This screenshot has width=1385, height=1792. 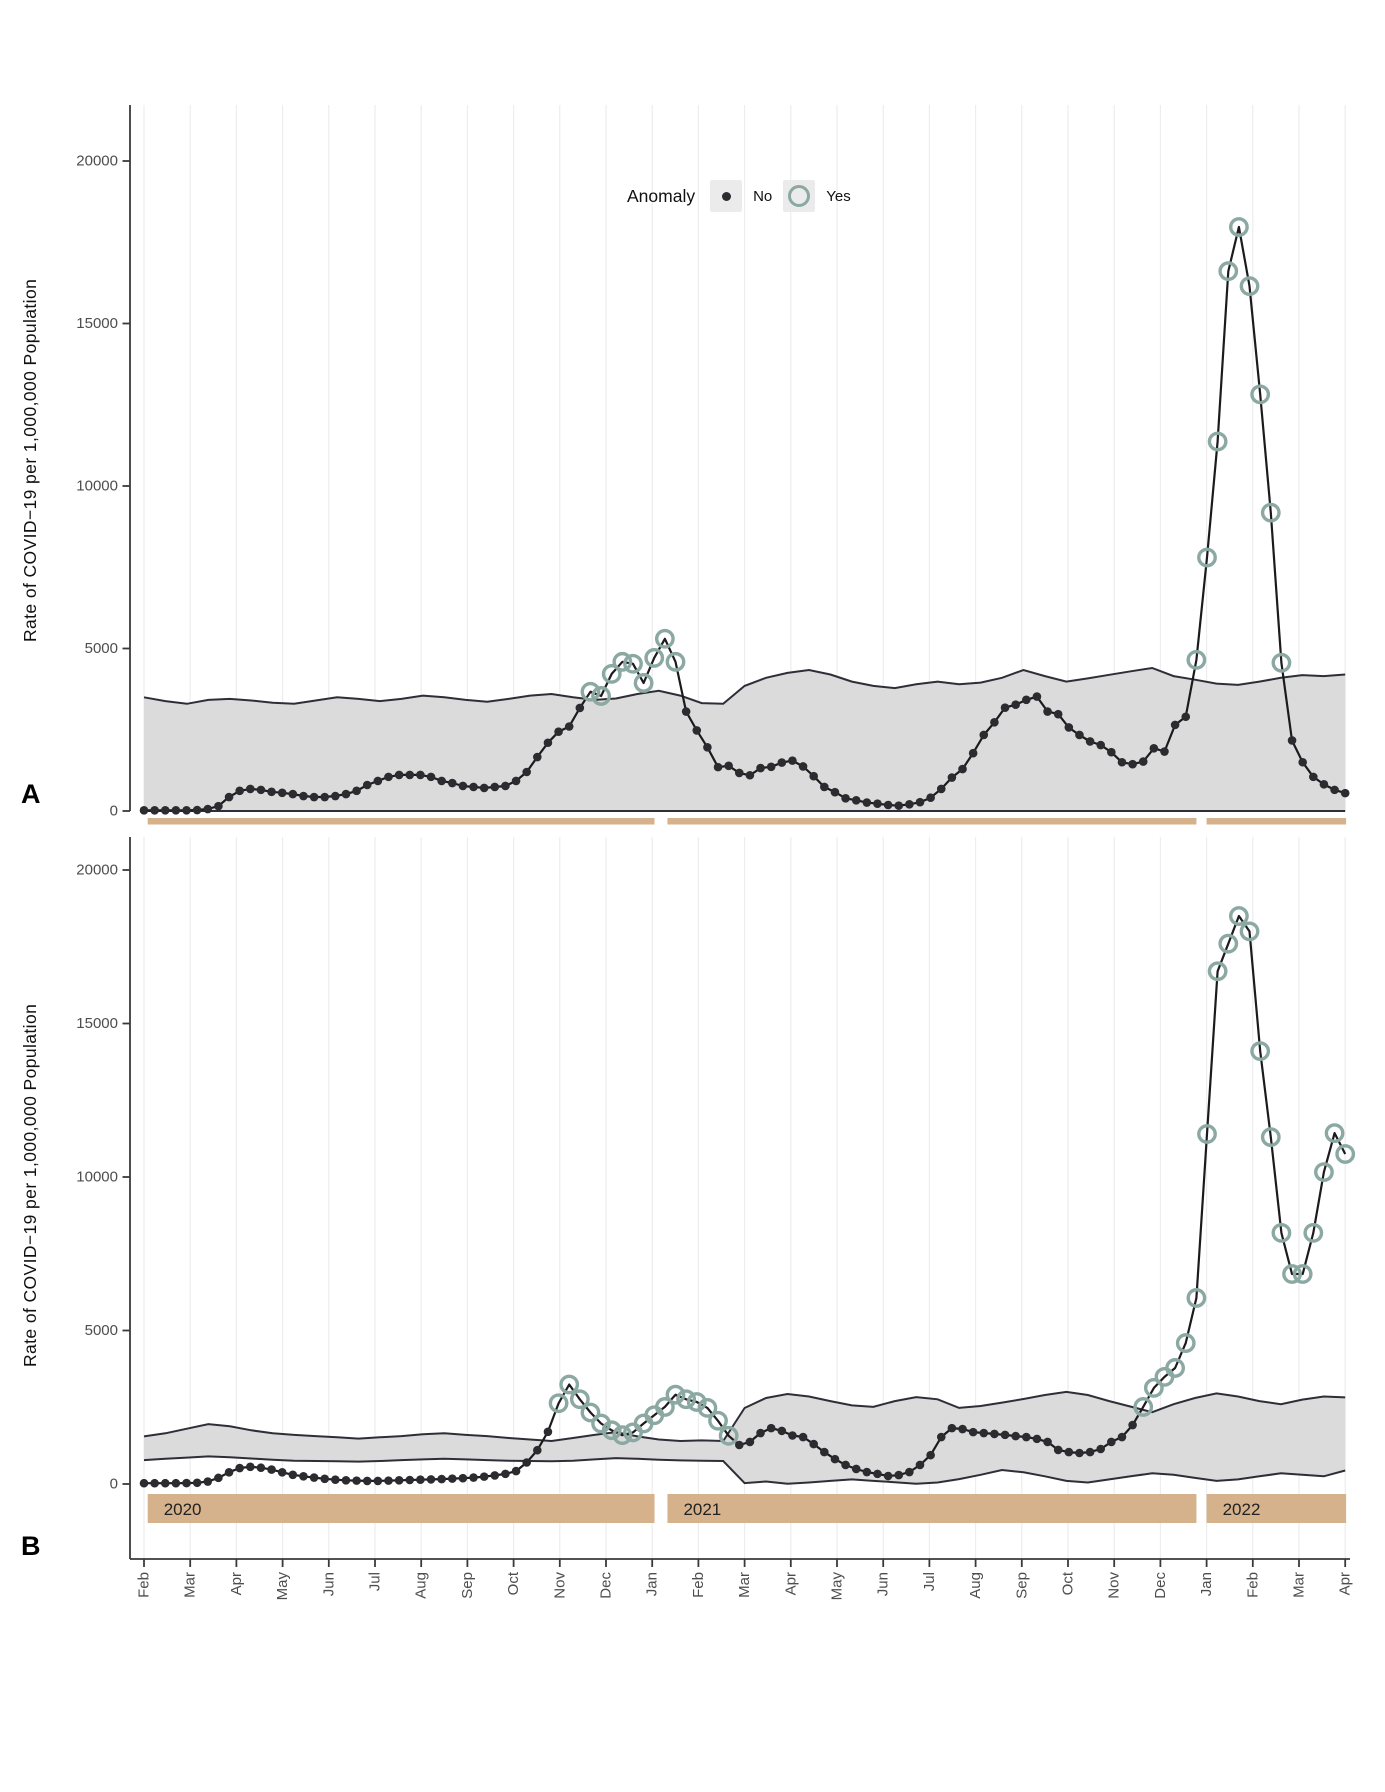 I want to click on year-label: 2021, so click(x=702, y=1509).